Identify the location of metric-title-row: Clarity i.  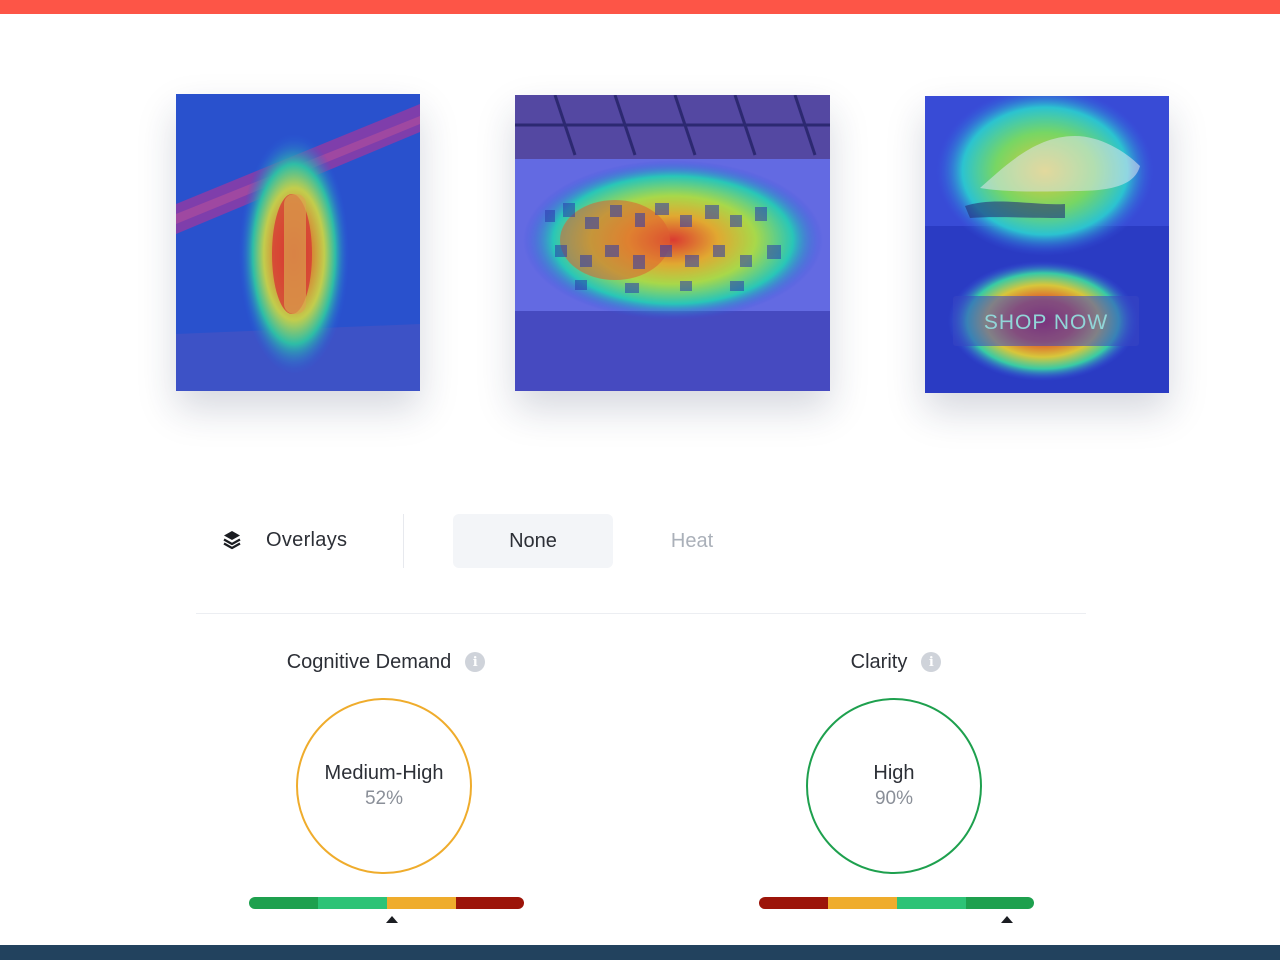
(896, 662).